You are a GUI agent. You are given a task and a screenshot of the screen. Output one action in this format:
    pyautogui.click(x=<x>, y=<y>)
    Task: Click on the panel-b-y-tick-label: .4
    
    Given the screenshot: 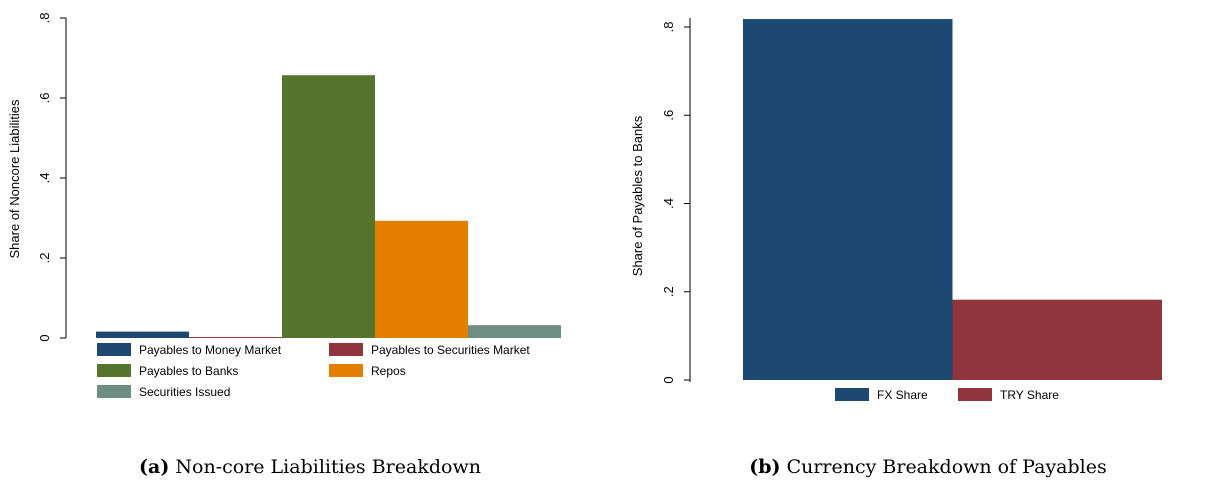 What is the action you would take?
    pyautogui.click(x=668, y=203)
    